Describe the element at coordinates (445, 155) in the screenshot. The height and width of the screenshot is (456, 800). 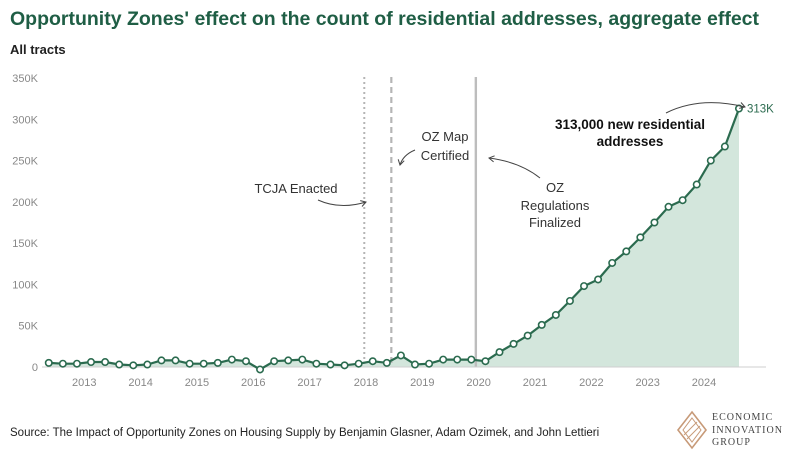
I see `annotation-oz-map-line2: Certified` at that location.